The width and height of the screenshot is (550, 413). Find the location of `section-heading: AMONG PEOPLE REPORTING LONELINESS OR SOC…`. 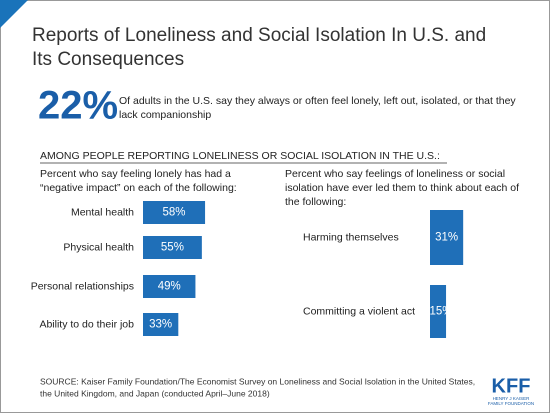

section-heading: AMONG PEOPLE REPORTING LONELINESS OR SOC… is located at coordinates (240, 156).